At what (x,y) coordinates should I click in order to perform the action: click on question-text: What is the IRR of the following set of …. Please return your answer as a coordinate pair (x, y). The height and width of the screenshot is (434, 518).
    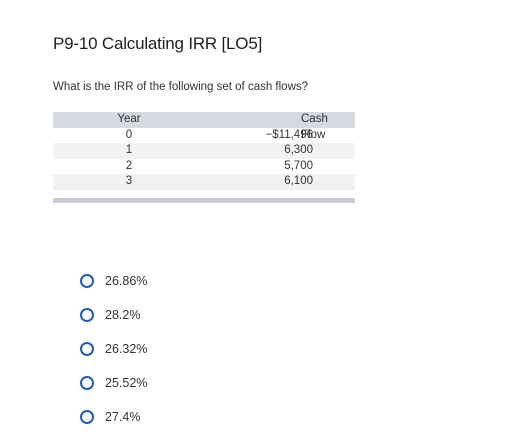
    Looking at the image, I should click on (181, 87).